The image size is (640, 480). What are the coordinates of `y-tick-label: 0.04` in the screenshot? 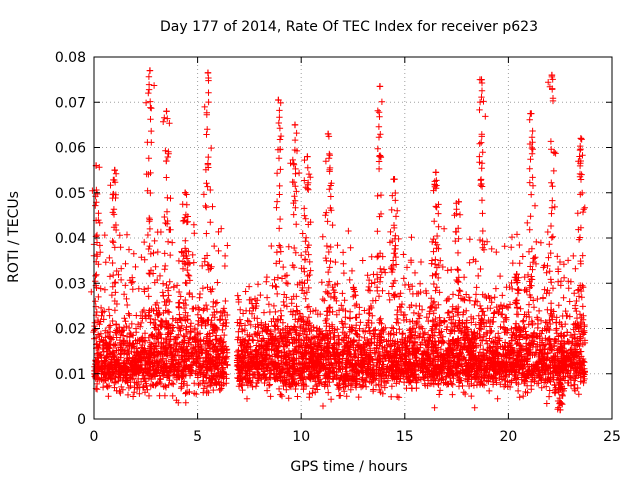 It's located at (70, 239).